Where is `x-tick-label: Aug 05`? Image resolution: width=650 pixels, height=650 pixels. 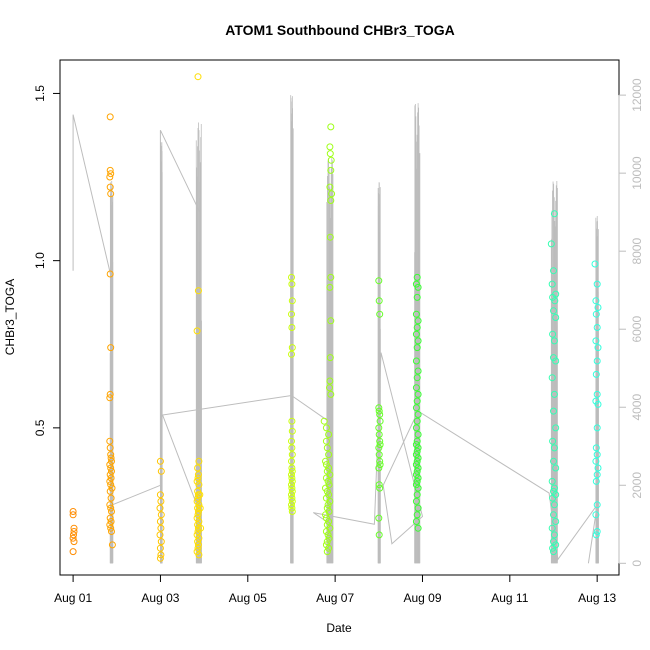
x-tick-label: Aug 05 is located at coordinates (248, 598).